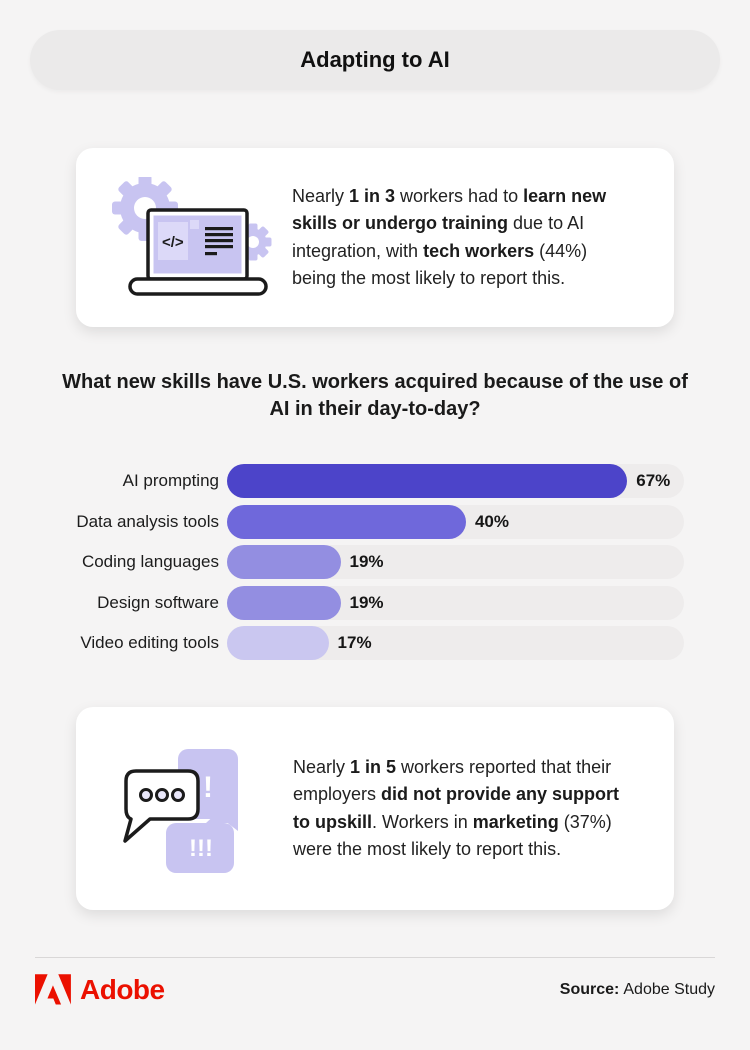  Describe the element at coordinates (589, 989) in the screenshot. I see `source-label: Source:` at that location.